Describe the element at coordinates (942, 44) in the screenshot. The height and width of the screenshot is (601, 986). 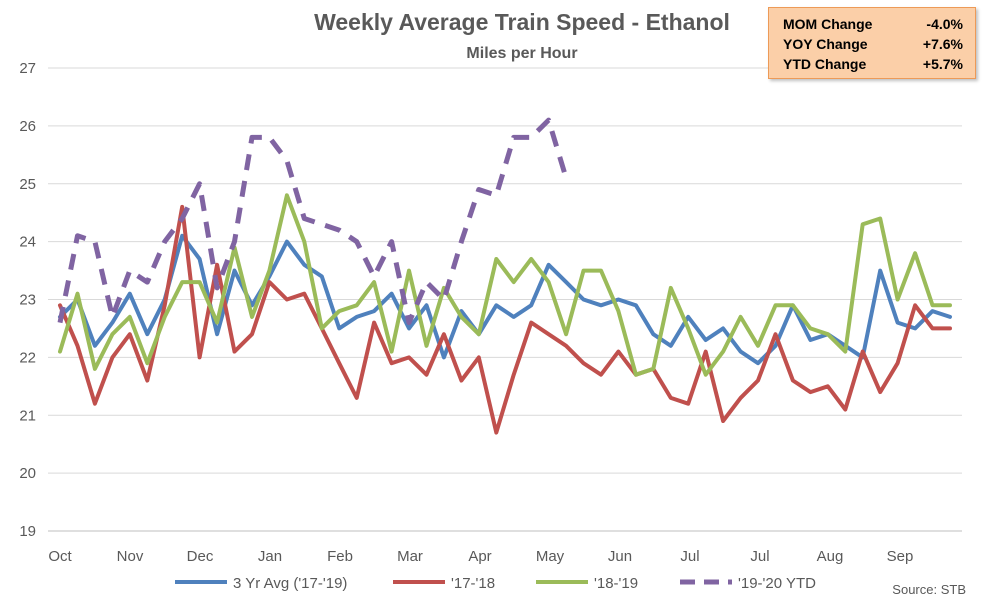
I see `stat-value: +7.6%` at that location.